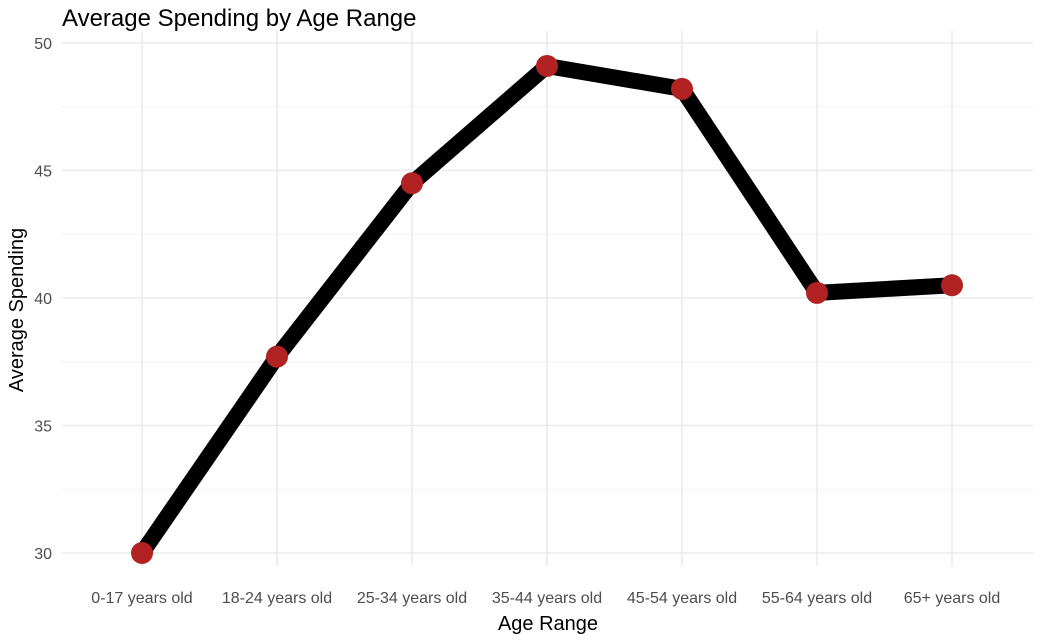  What do you see at coordinates (17, 310) in the screenshot?
I see `y-axis-title: Average Spending` at bounding box center [17, 310].